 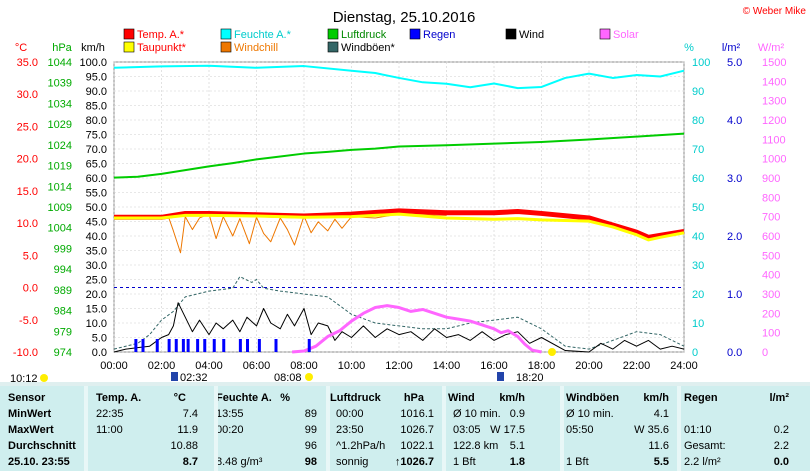 What do you see at coordinates (774, 82) in the screenshot?
I see `tick-solar: 1400` at bounding box center [774, 82].